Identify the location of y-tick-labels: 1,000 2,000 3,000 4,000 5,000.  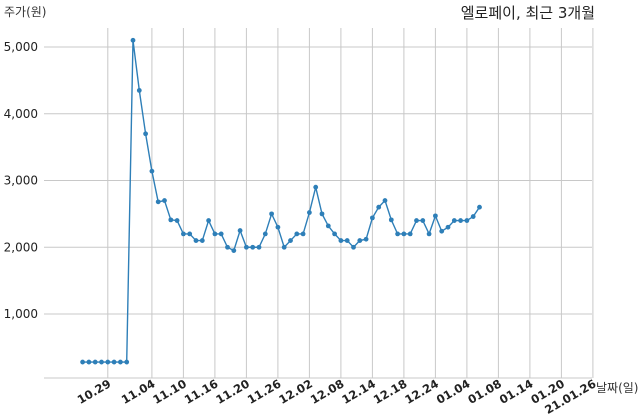
(21, 180).